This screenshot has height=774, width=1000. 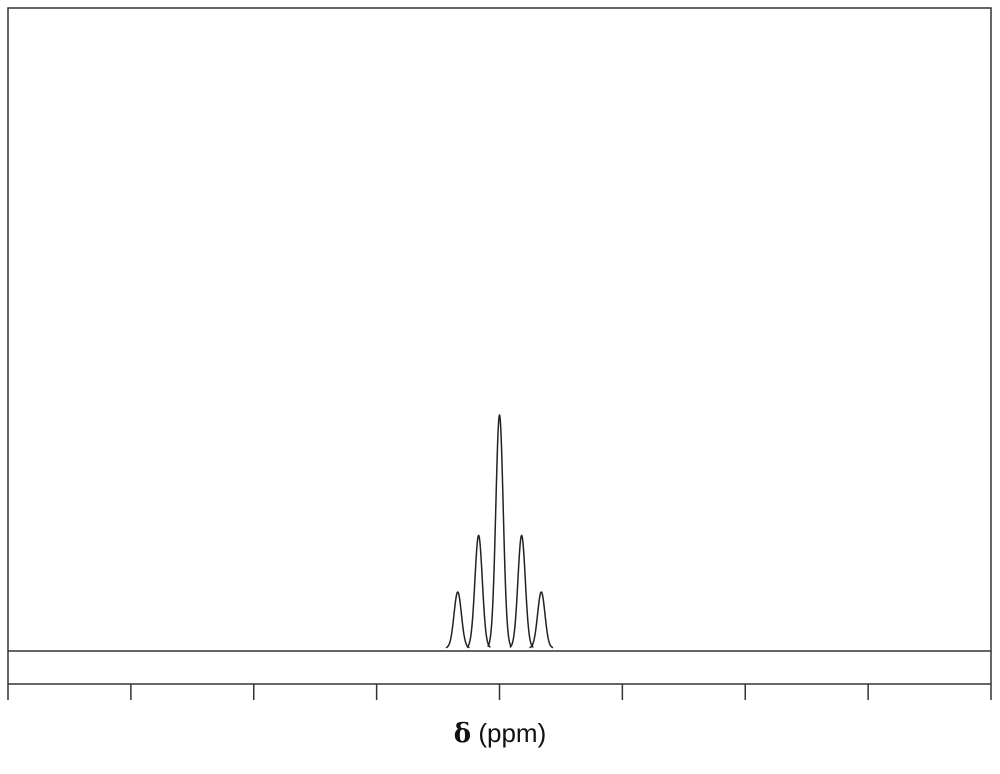 What do you see at coordinates (512, 733) in the screenshot?
I see `x-axis-label-unit: (ppm)` at bounding box center [512, 733].